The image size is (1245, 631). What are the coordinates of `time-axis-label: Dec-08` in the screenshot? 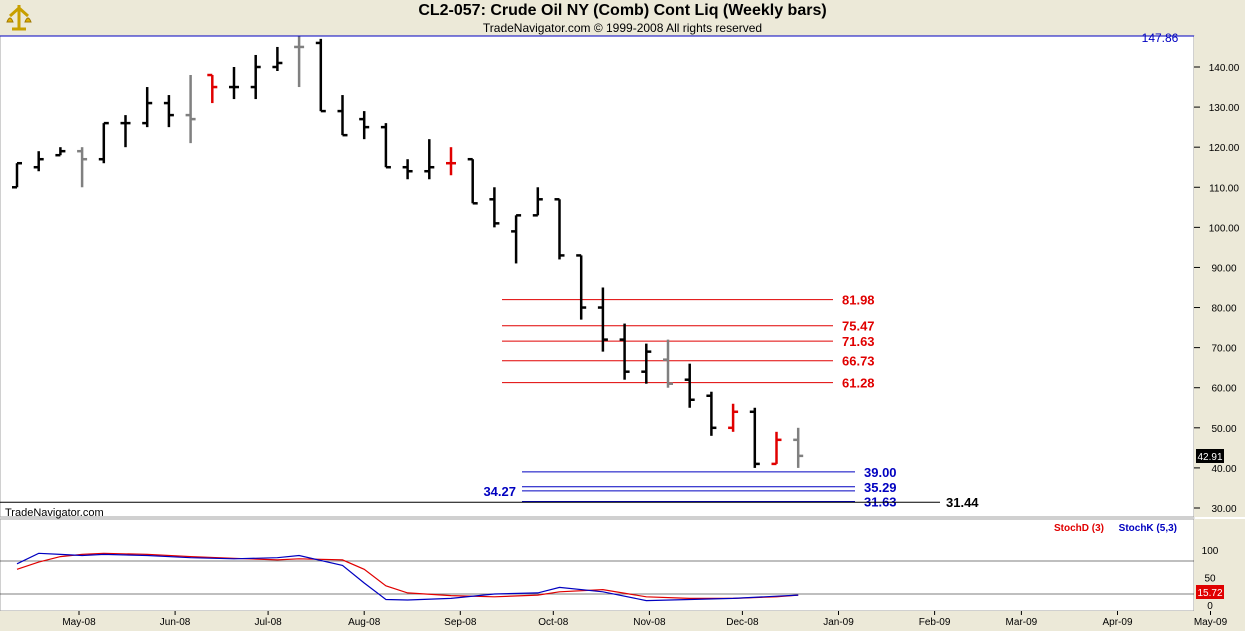 It's located at (742, 622).